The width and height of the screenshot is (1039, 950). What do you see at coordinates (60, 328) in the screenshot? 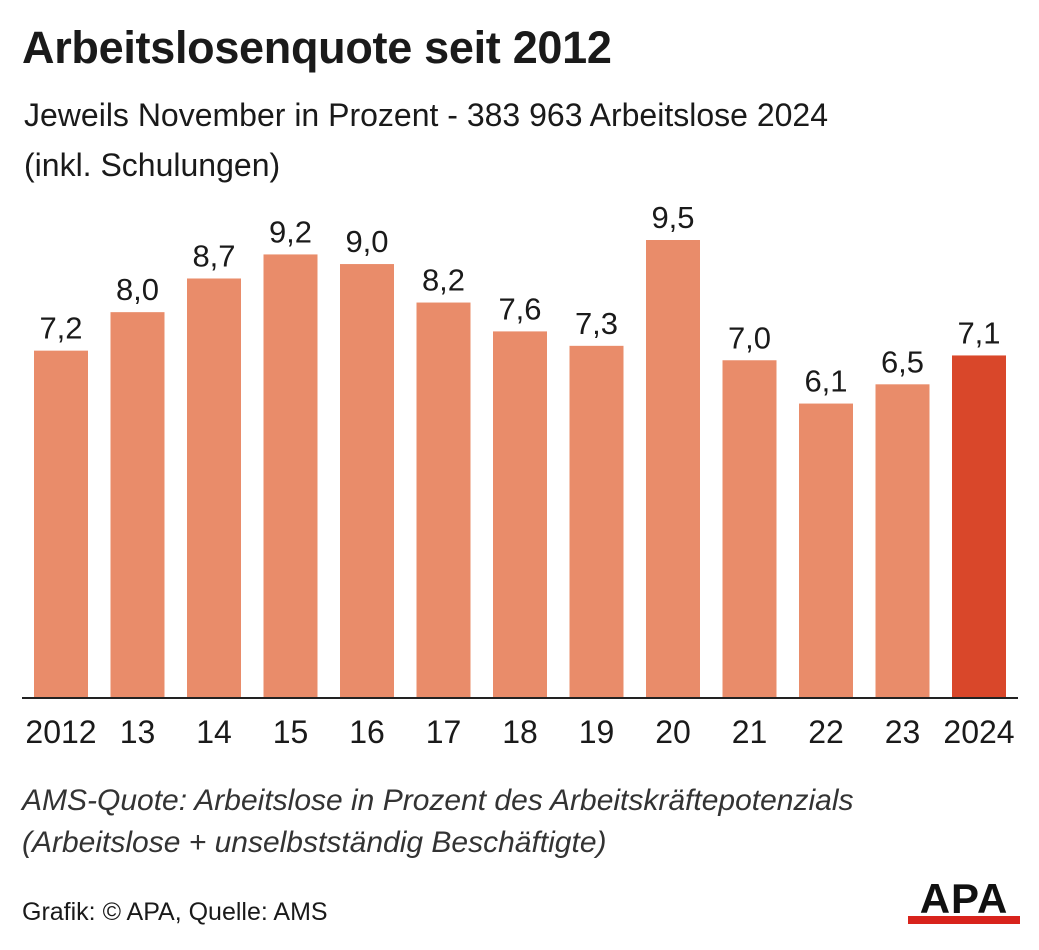
I see `value-label-2012: 7,2` at bounding box center [60, 328].